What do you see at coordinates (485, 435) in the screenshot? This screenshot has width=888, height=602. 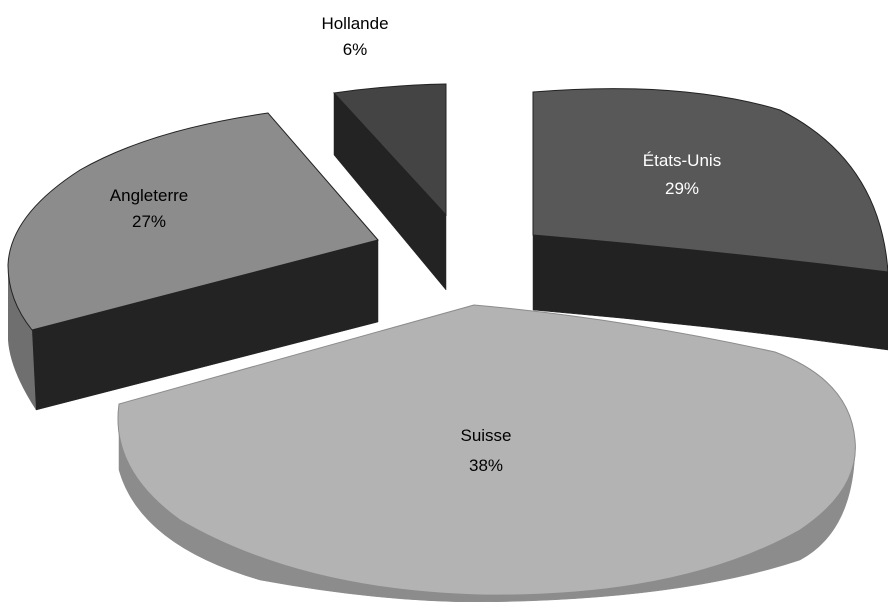 I see `slice-label-suisse: Suisse` at bounding box center [485, 435].